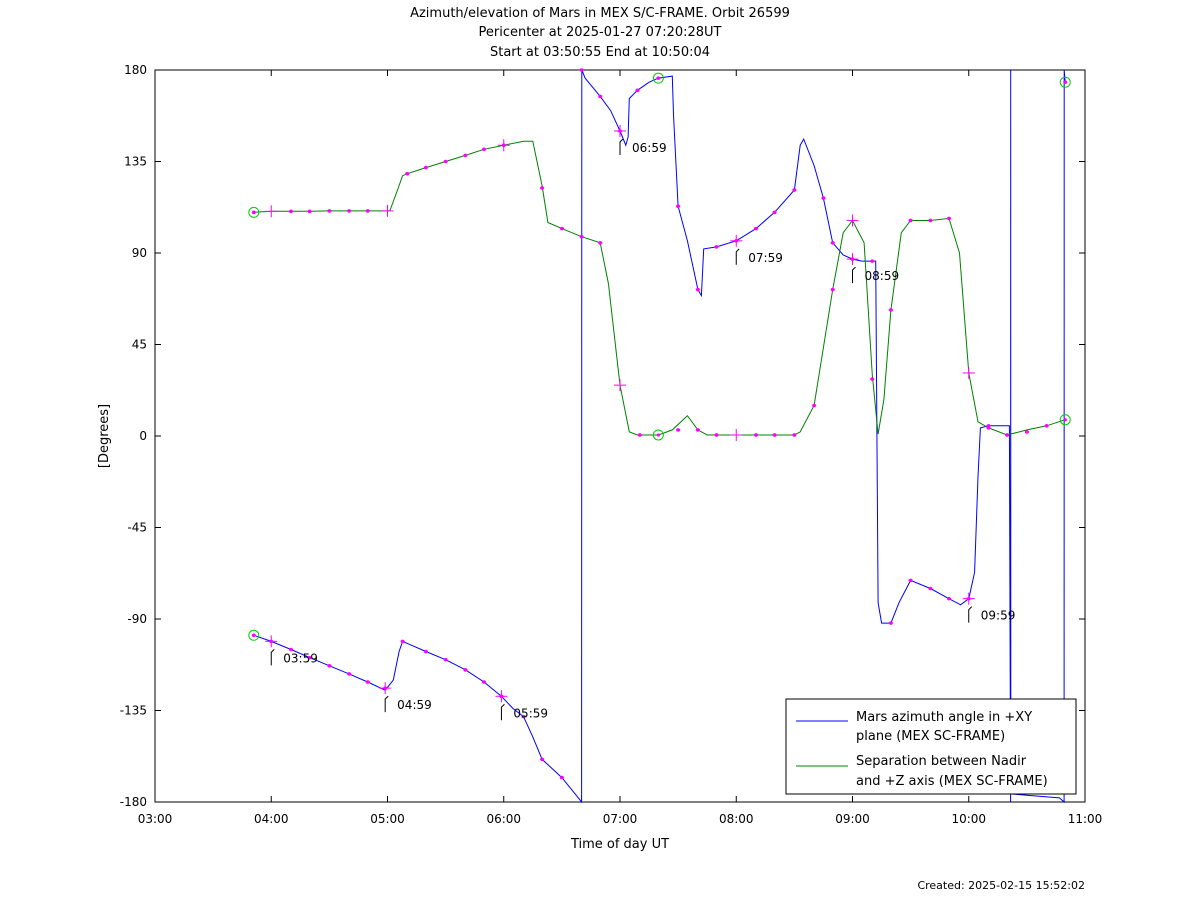  Describe the element at coordinates (944, 717) in the screenshot. I see `legend-label-azimuth-line1: Mars azimuth angle in +XY` at that location.